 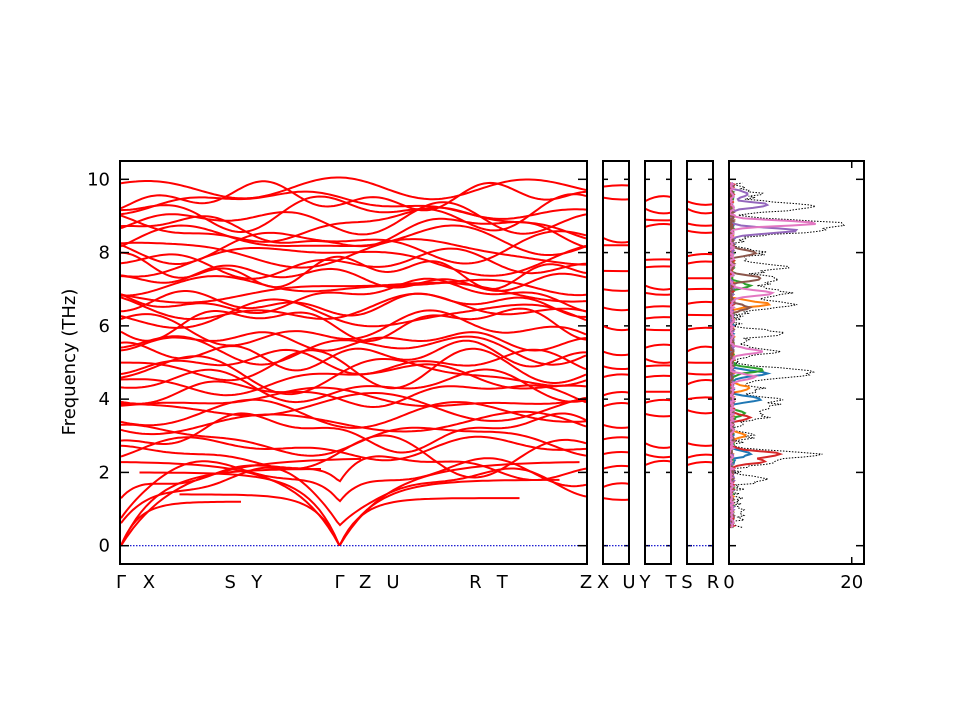 What do you see at coordinates (700, 373) in the screenshot?
I see `band-lines-sr` at bounding box center [700, 373].